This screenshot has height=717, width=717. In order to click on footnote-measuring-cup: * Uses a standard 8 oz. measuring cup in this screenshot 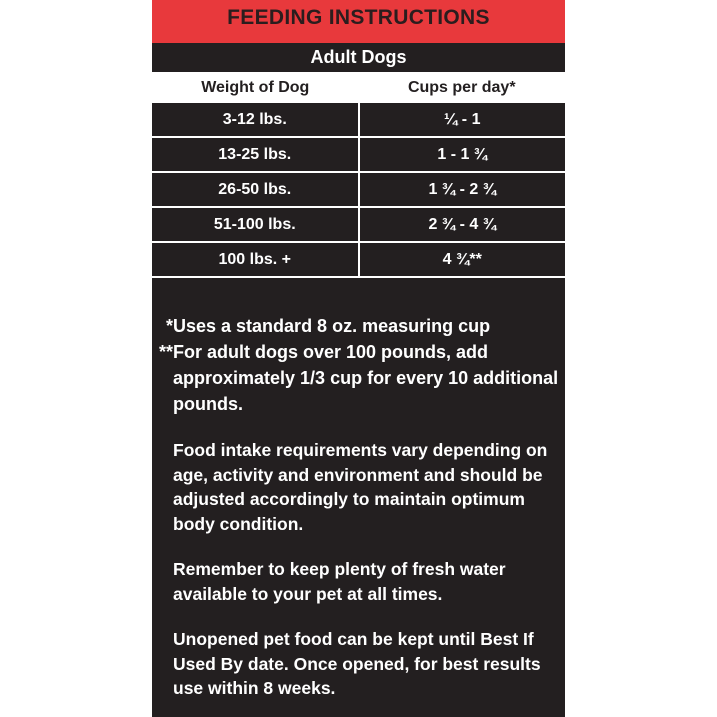, I will do `click(328, 326)`.